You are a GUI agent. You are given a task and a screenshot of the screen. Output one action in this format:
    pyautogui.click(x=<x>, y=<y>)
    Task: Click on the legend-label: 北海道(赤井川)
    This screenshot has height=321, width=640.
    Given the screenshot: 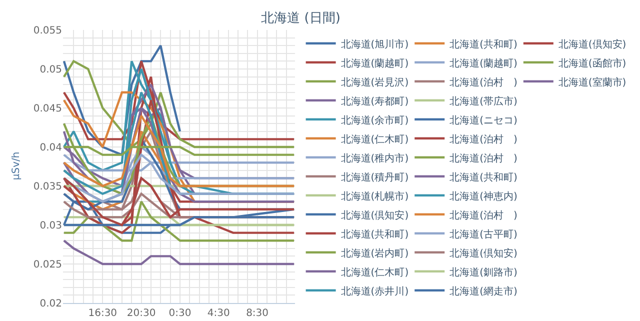 What is the action you would take?
    pyautogui.click(x=374, y=291)
    